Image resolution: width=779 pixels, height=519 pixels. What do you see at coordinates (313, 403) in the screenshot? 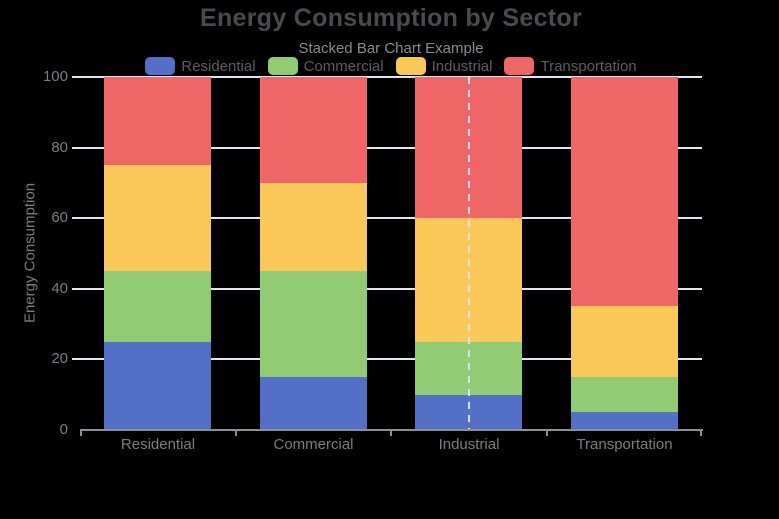
I see `bar-segment-commercial-residential` at bounding box center [313, 403].